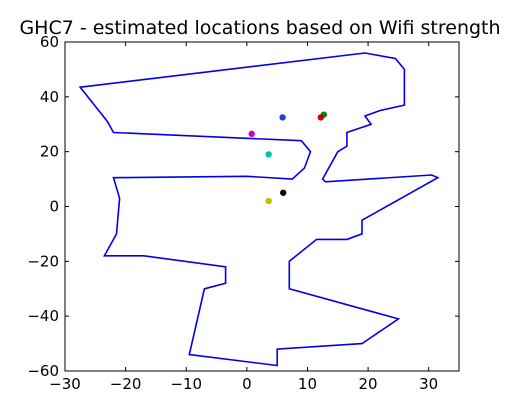 This screenshot has height=412, width=512. What do you see at coordinates (43, 316) in the screenshot?
I see `y-tick-label: −40` at bounding box center [43, 316].